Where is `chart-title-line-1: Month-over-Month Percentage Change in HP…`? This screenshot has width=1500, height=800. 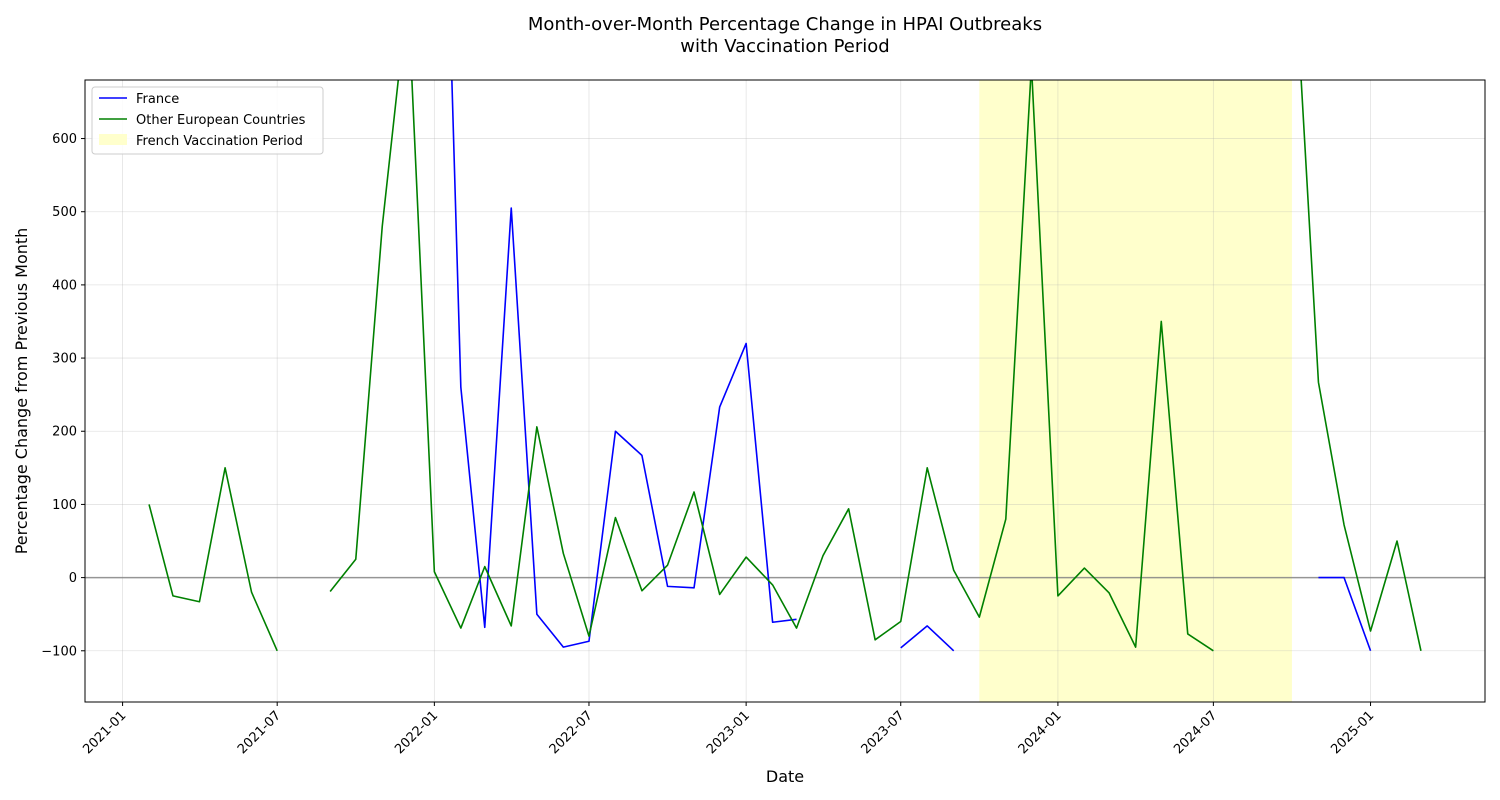
chart-title-line-1: Month-over-Month Percentage Change in HP… is located at coordinates (785, 24).